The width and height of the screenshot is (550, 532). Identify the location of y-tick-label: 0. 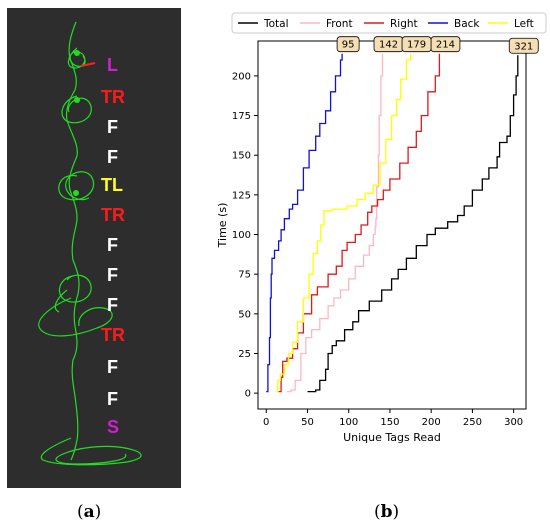
(248, 394).